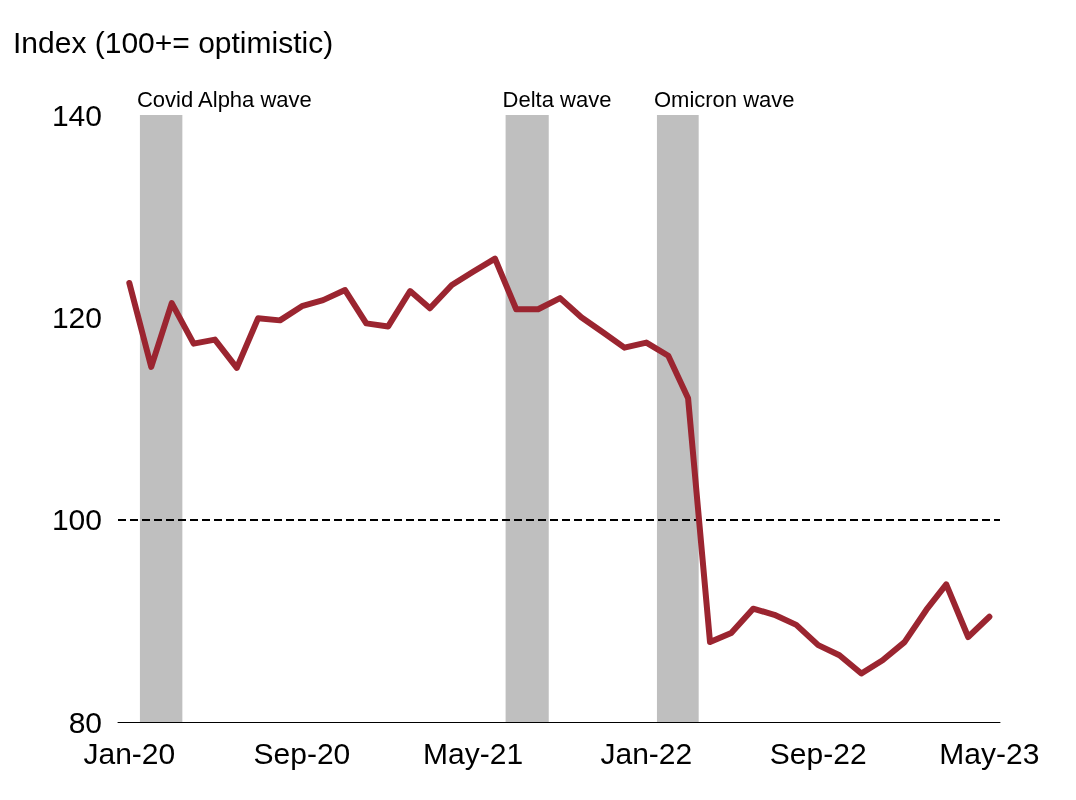  Describe the element at coordinates (989, 753) in the screenshot. I see `x-tick-label: May-23` at that location.